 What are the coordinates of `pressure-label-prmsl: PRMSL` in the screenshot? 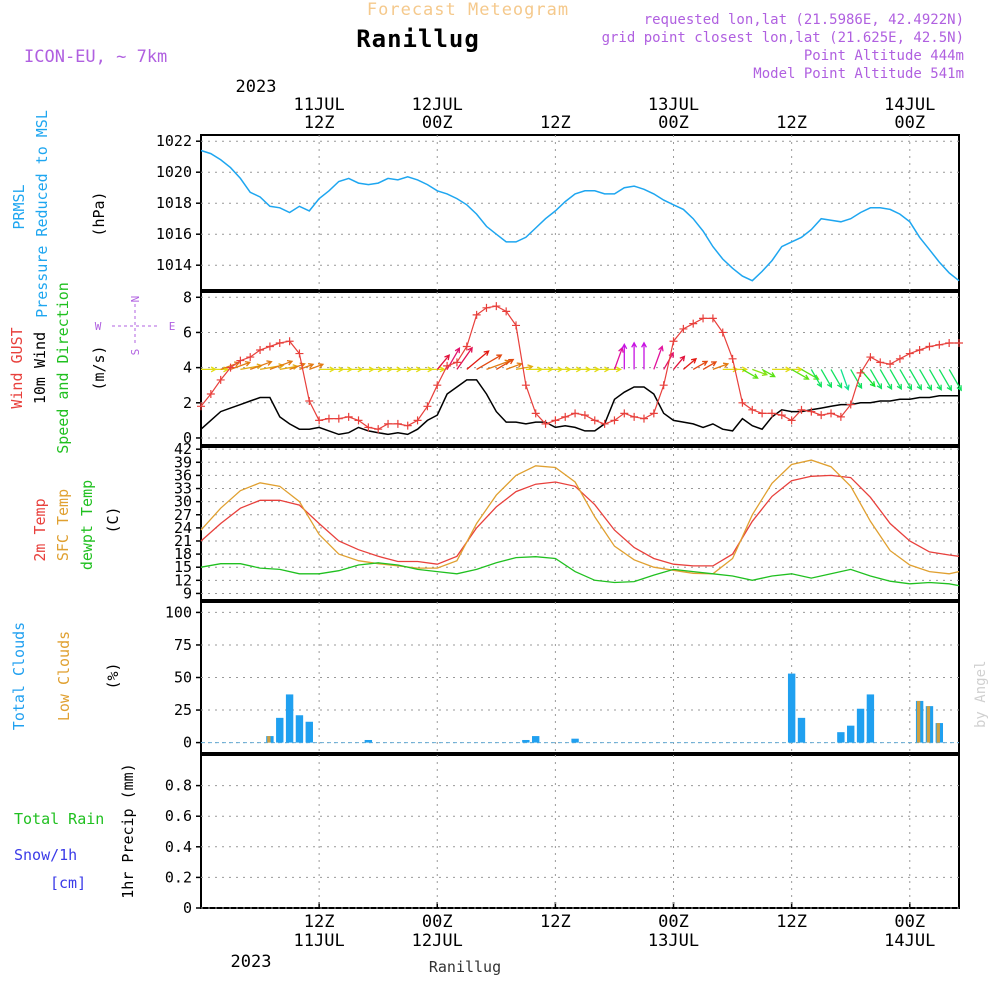 It's located at (19, 206).